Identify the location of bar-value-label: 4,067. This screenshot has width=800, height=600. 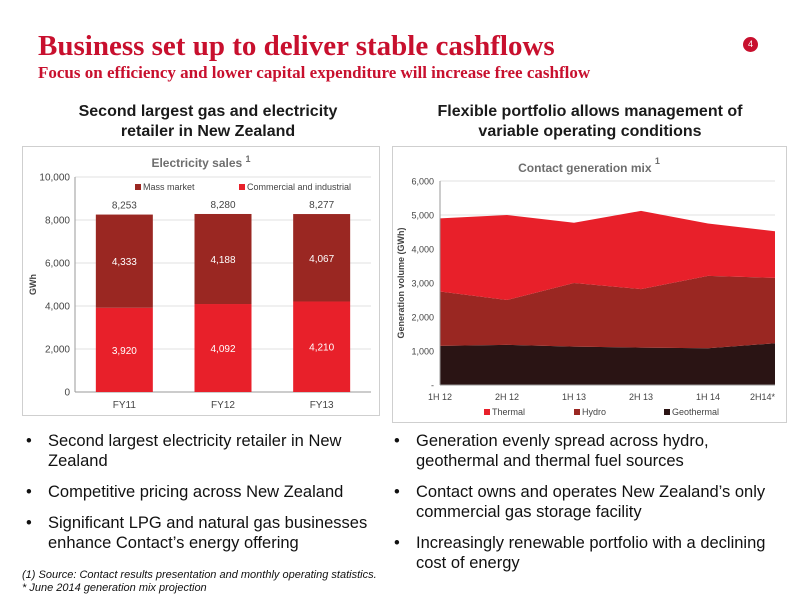
(321, 259).